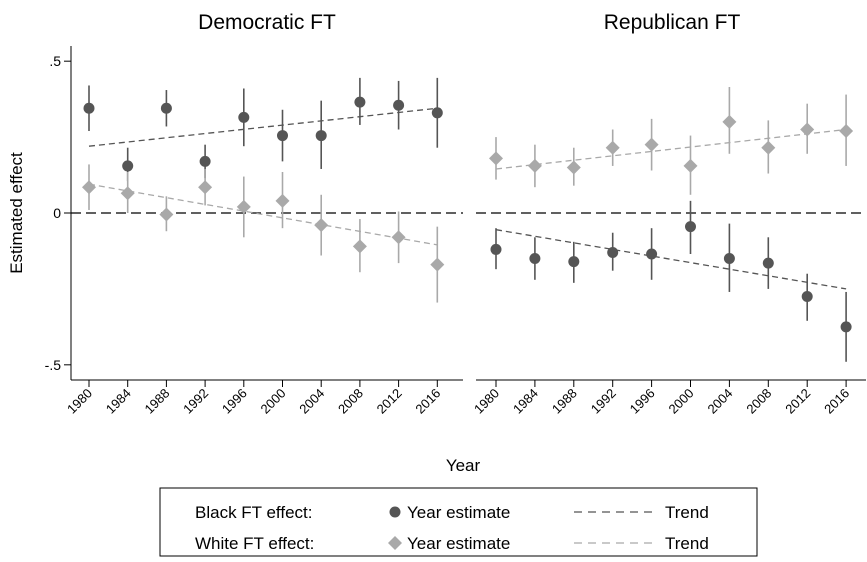 This screenshot has width=867, height=562. I want to click on y-tick-layer: .5 0 -.5, so click(58, 213).